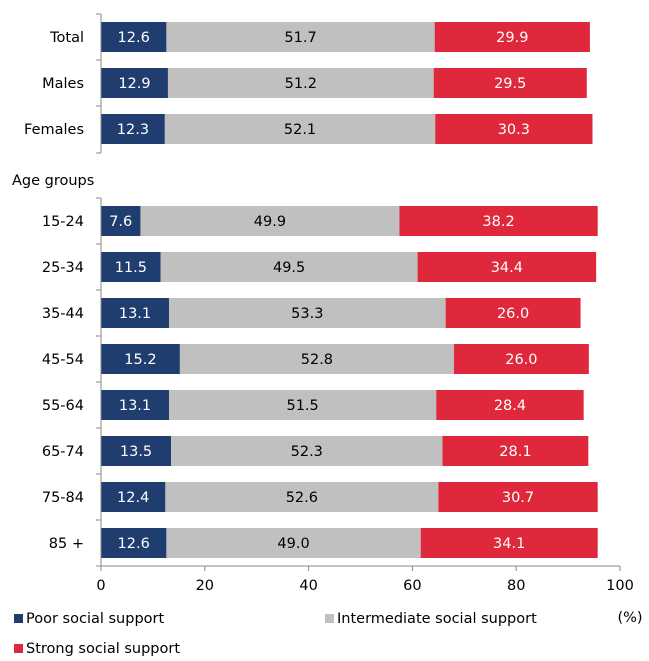  I want to click on x-axis-label: (%), so click(629, 618).